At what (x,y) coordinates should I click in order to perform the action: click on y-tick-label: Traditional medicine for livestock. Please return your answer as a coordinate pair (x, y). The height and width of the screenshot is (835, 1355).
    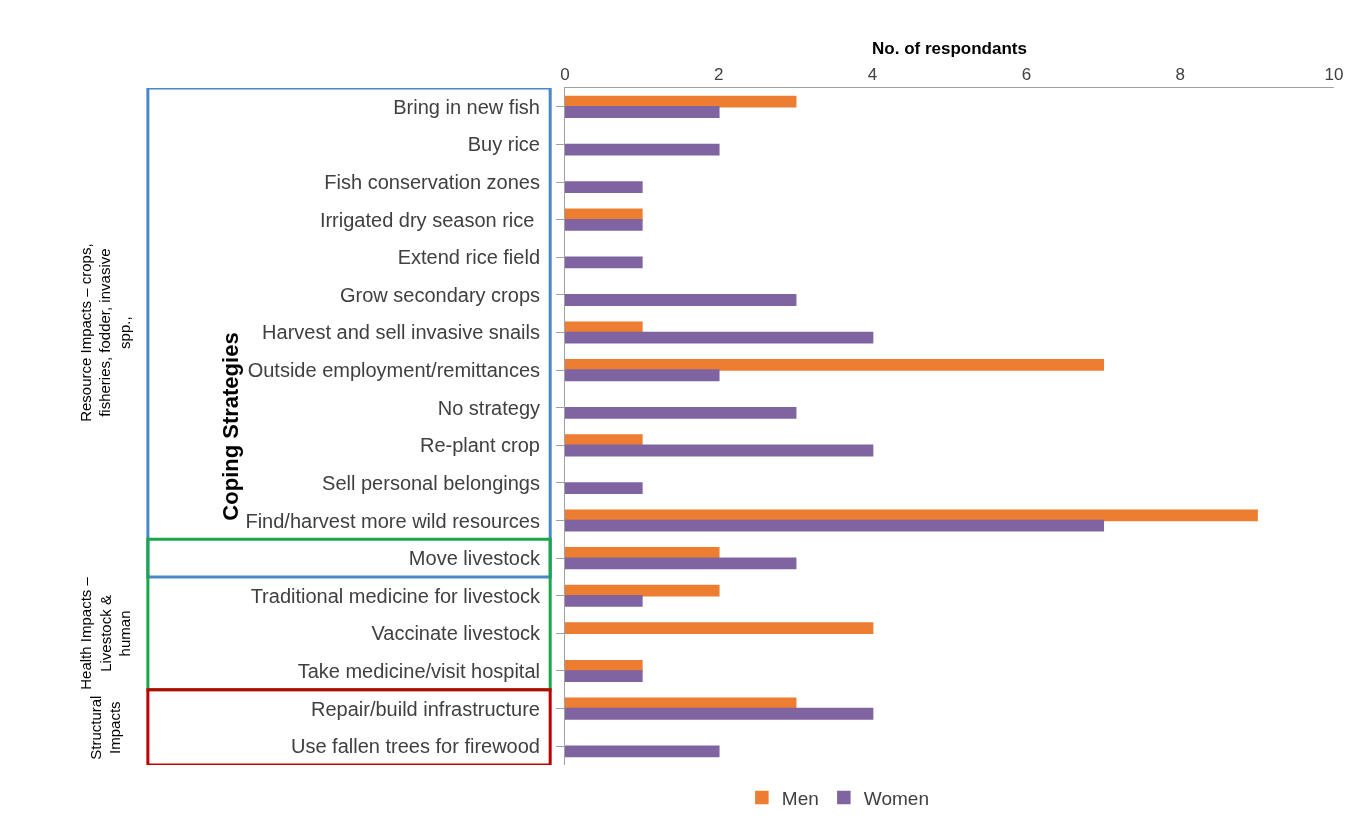
    Looking at the image, I should click on (395, 595).